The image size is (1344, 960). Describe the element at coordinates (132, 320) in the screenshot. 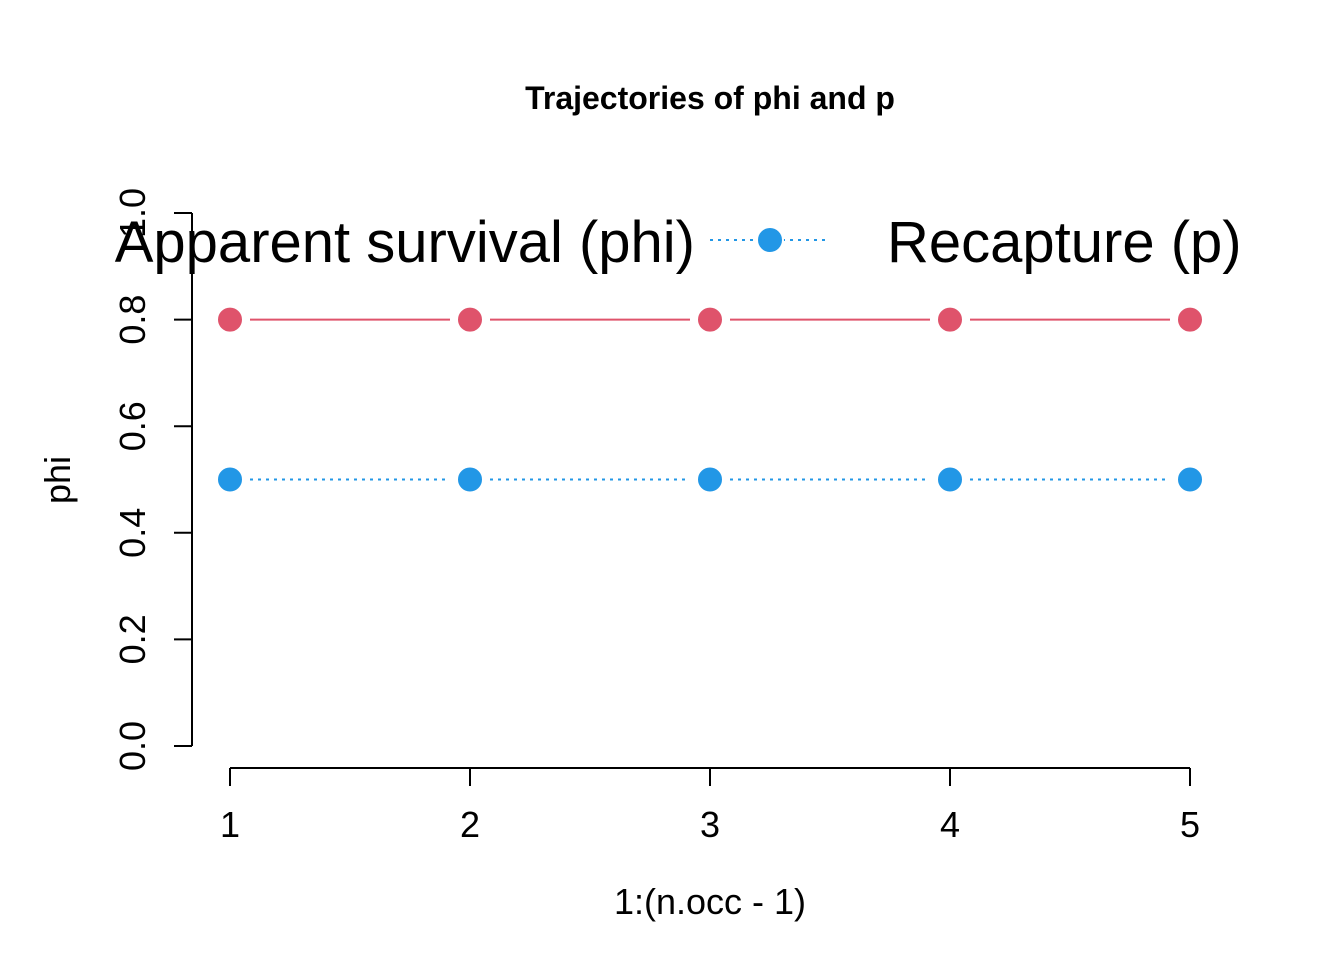

I see `y-tick-label: 0.8` at that location.